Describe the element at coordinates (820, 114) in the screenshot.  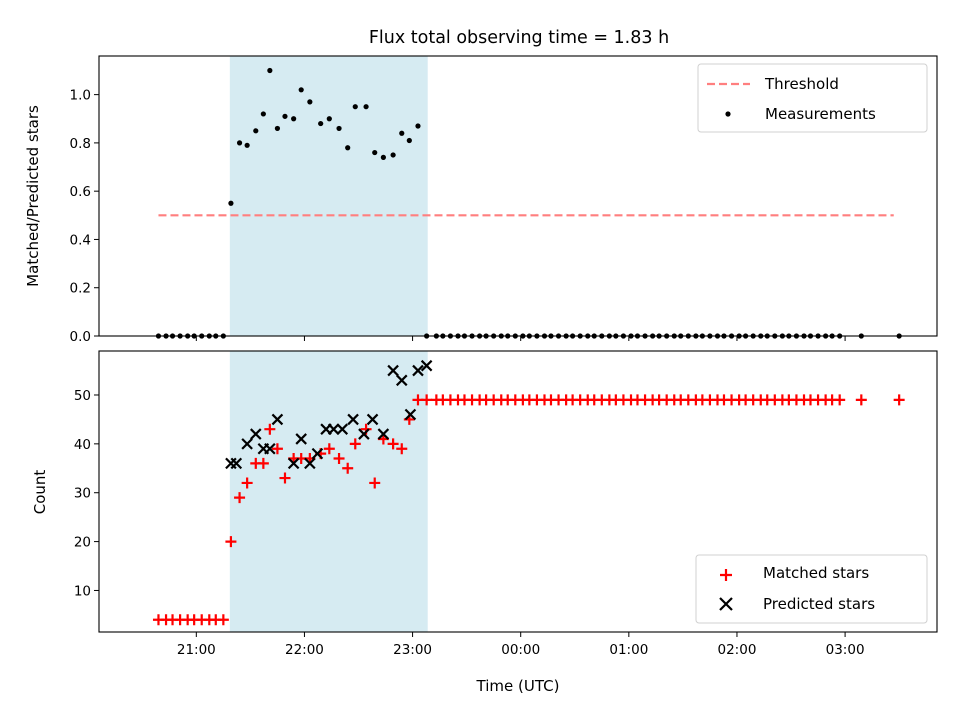
I see `legend-measurements-label: Measurements` at that location.